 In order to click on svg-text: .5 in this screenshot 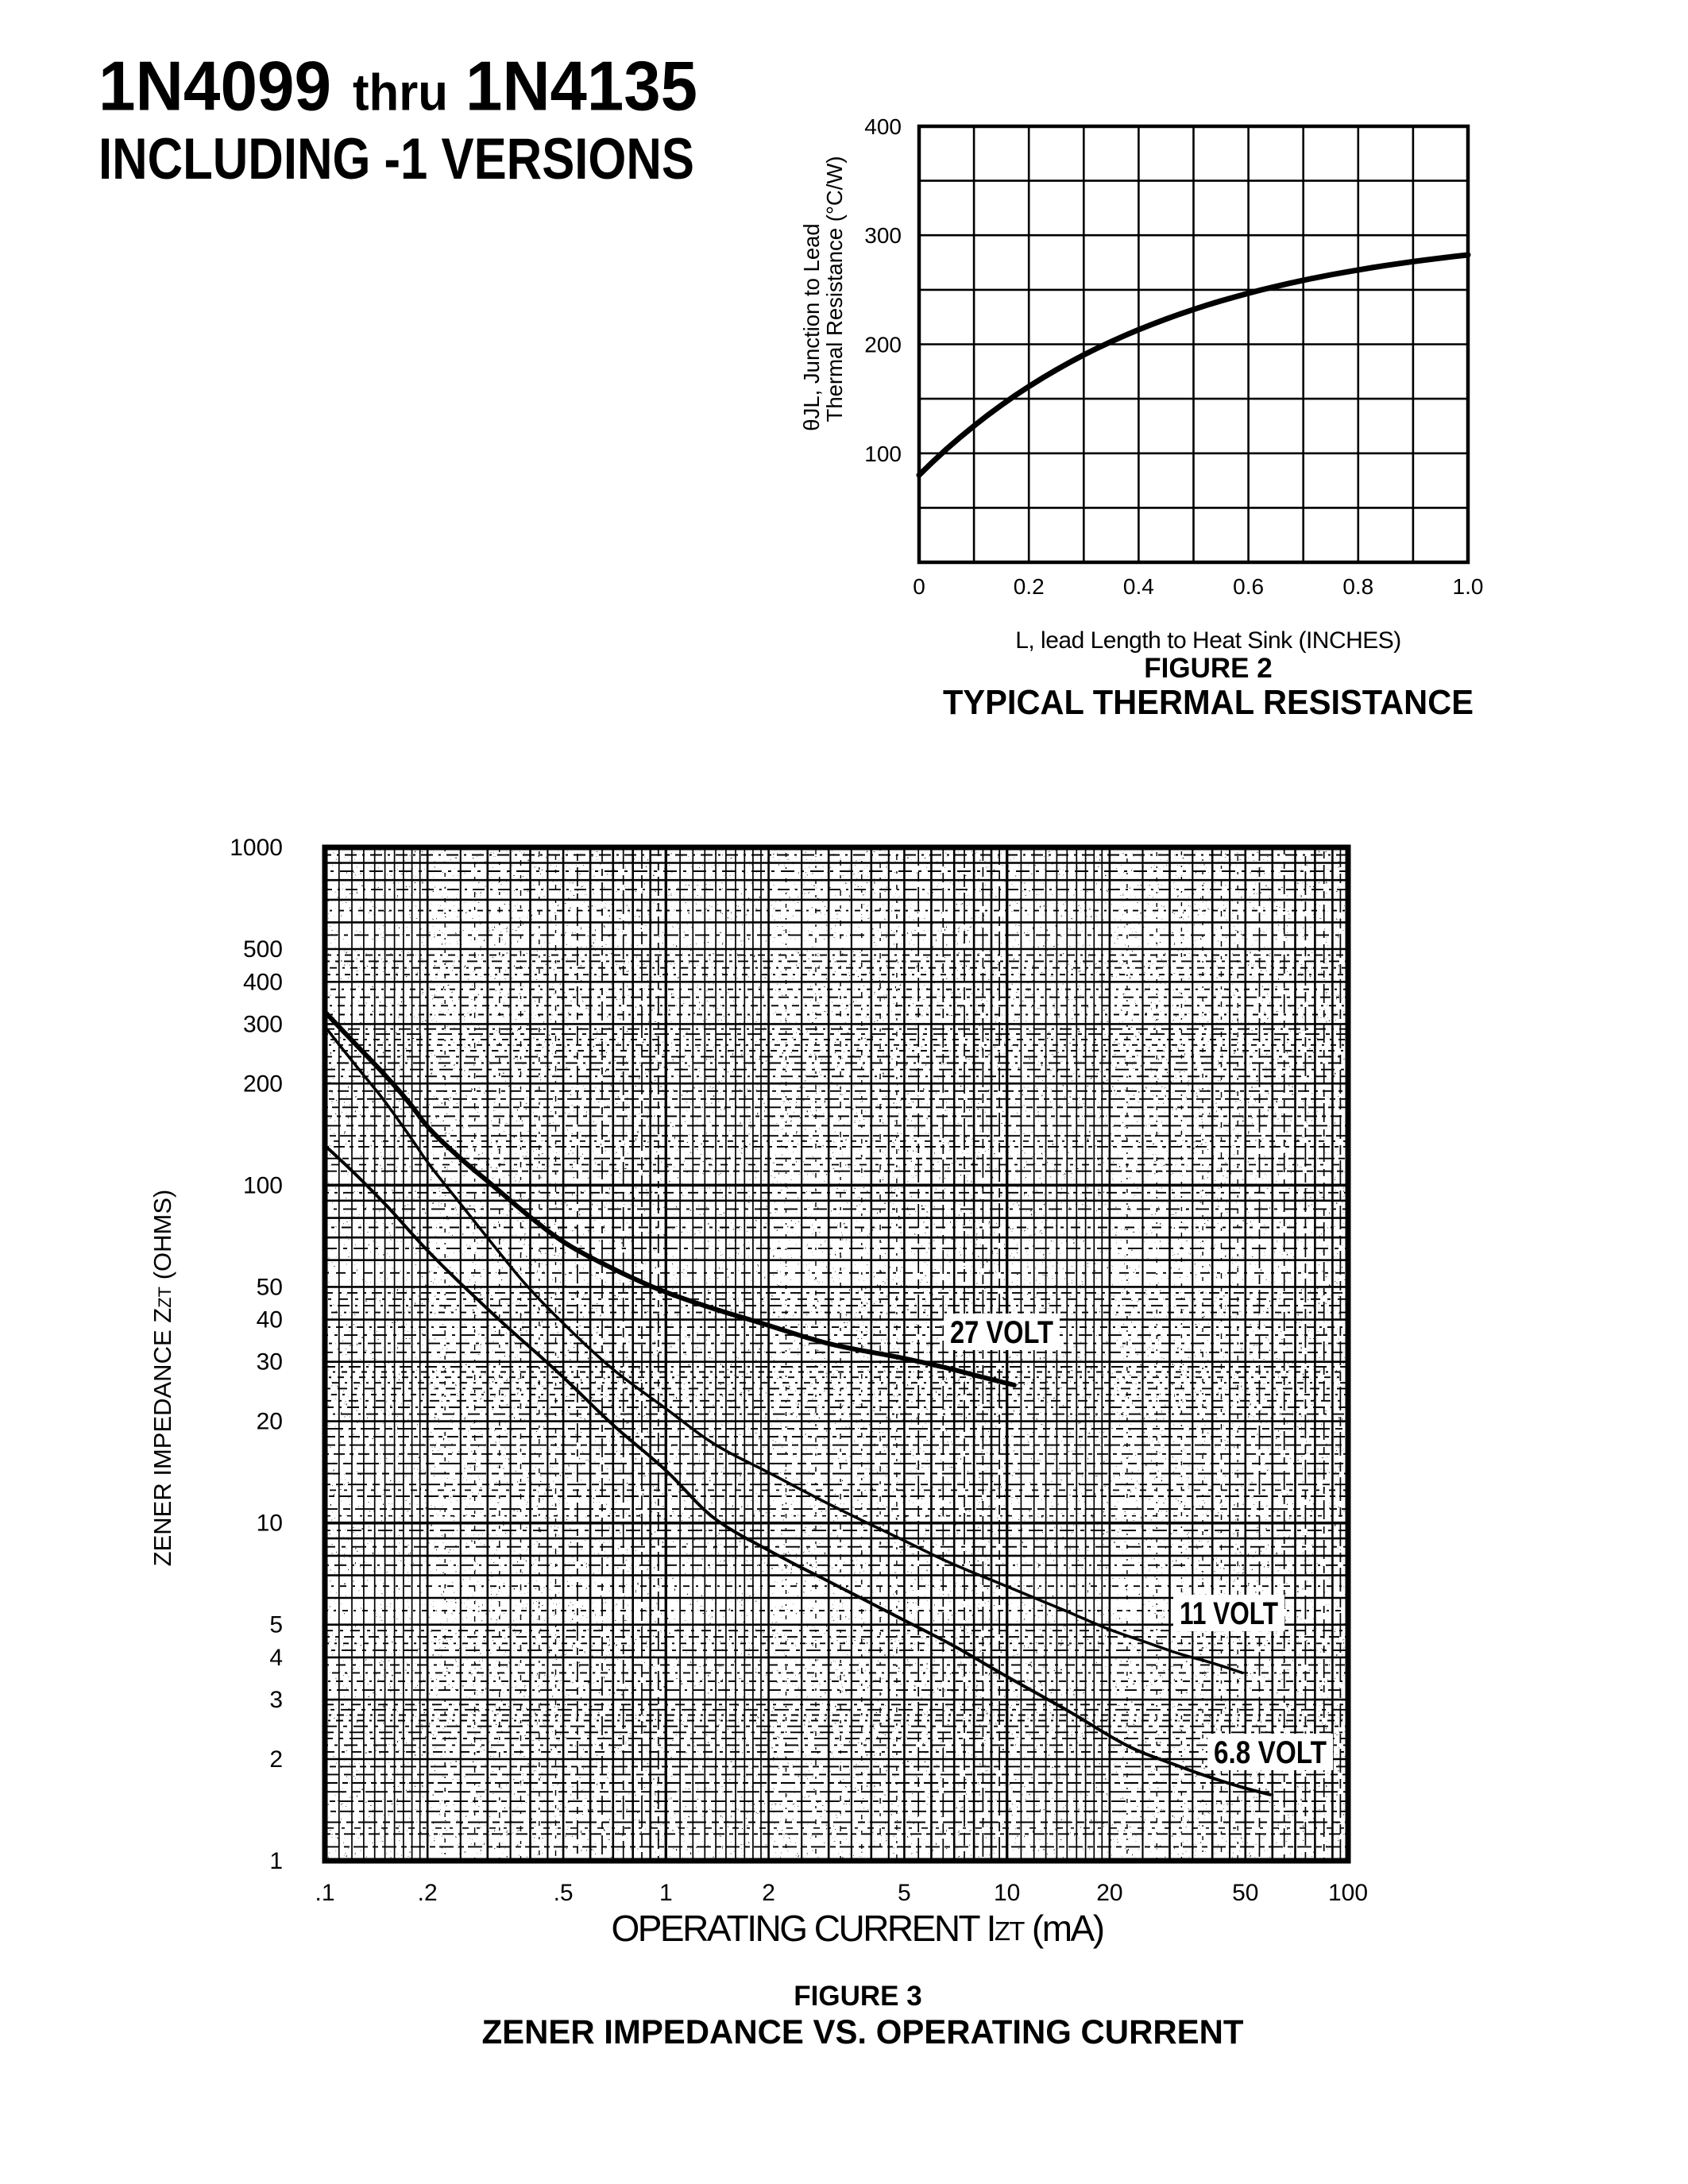, I will do `click(564, 1893)`.